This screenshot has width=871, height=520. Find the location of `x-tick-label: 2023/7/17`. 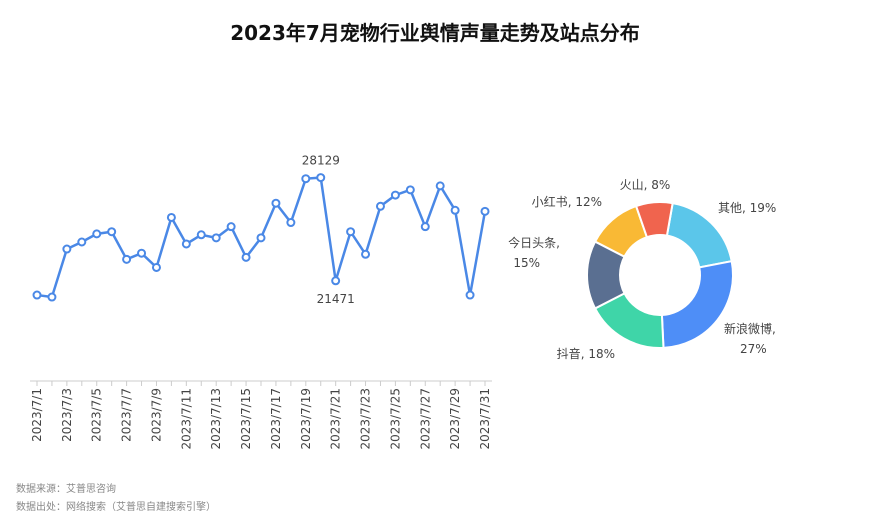

x-tick-label: 2023/7/17 is located at coordinates (276, 419).